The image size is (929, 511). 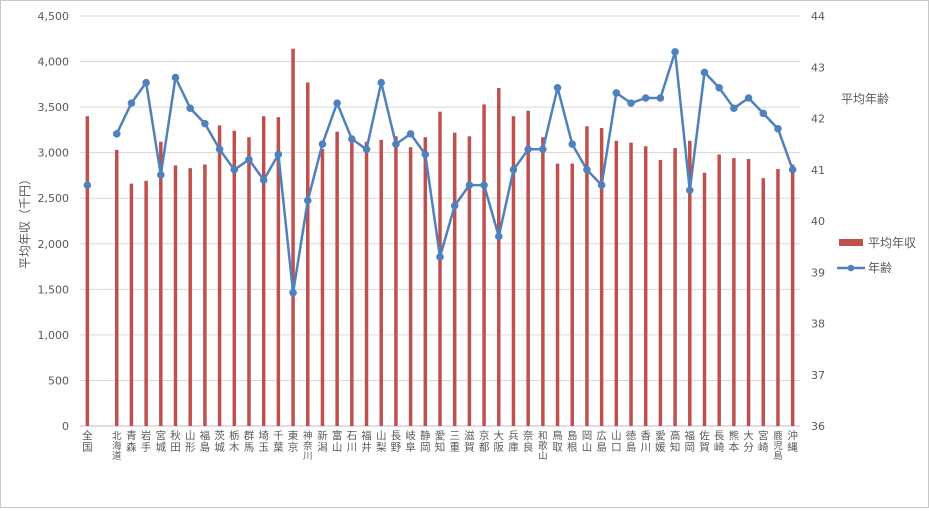 What do you see at coordinates (748, 441) in the screenshot?
I see `x-tick-label: 大分` at bounding box center [748, 441].